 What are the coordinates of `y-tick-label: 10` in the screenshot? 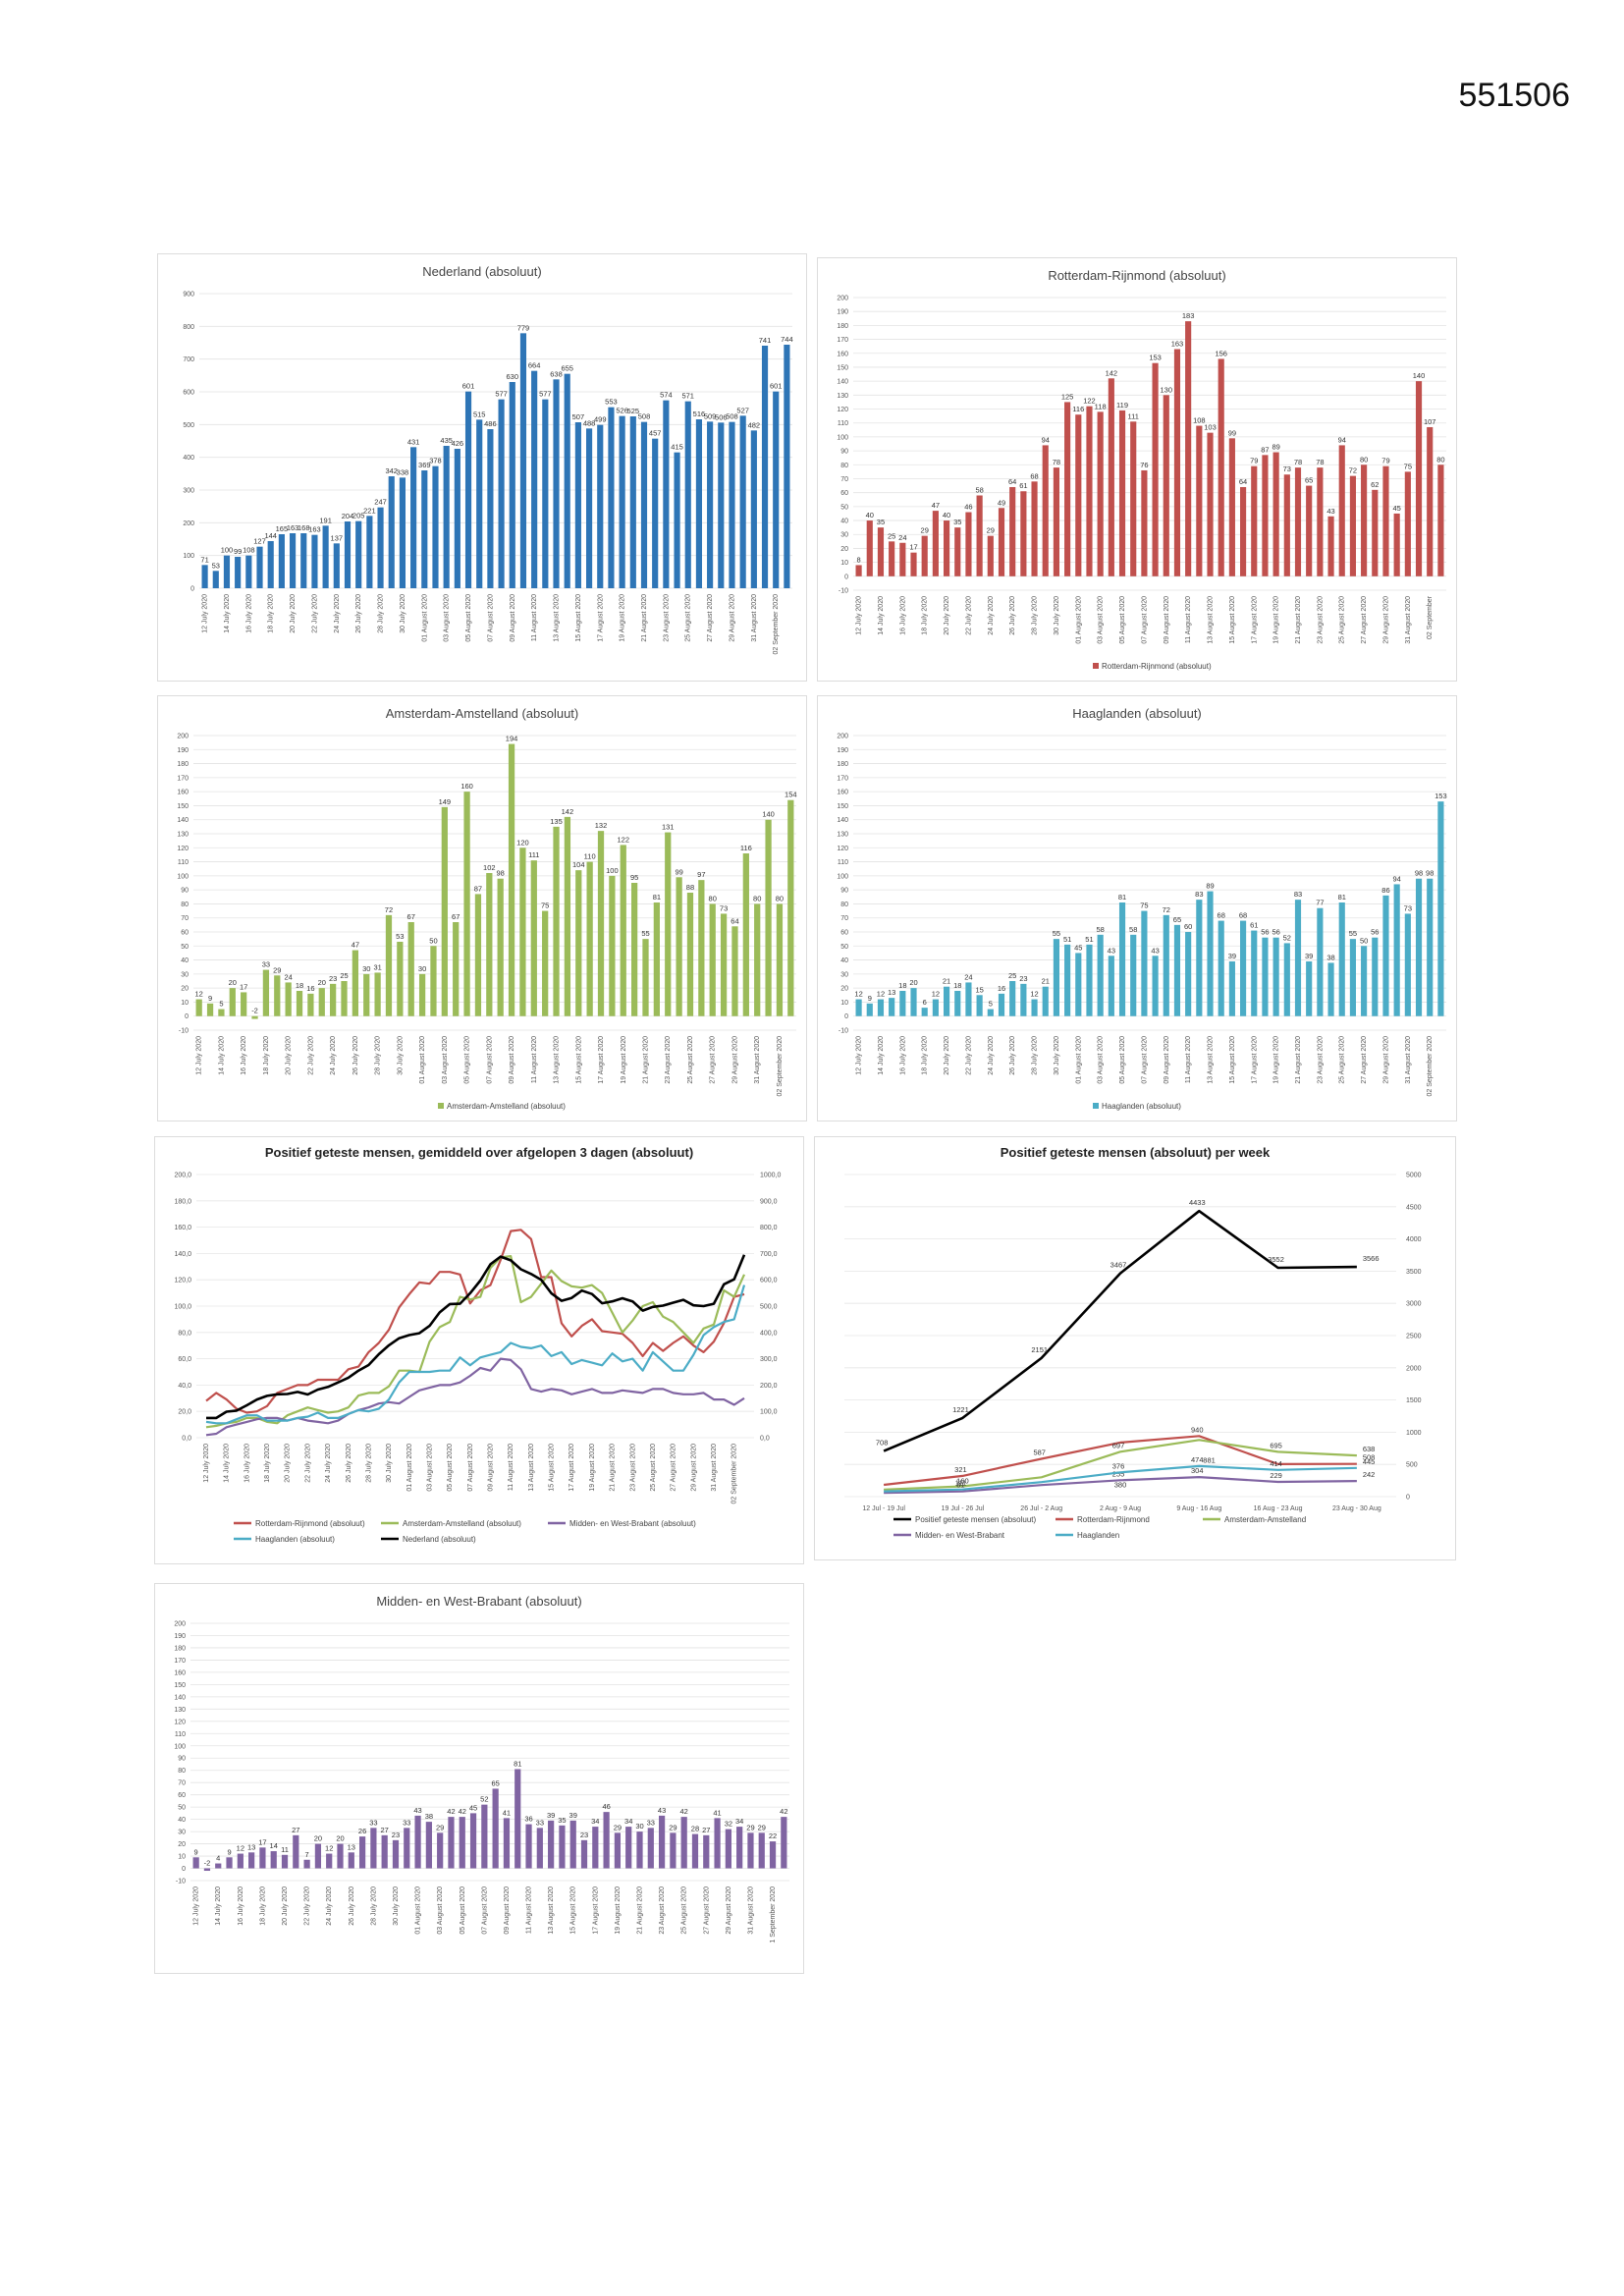 It's located at (185, 1003).